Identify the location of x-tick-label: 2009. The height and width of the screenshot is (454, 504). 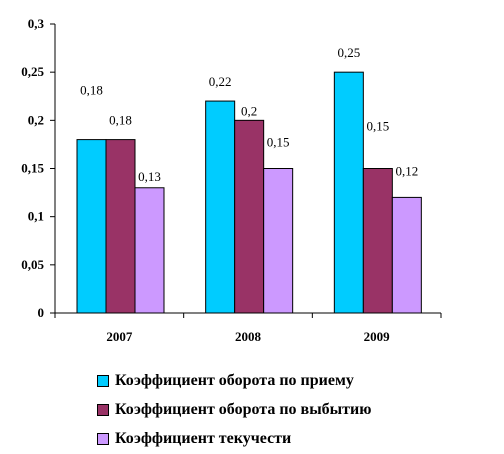
(377, 336).